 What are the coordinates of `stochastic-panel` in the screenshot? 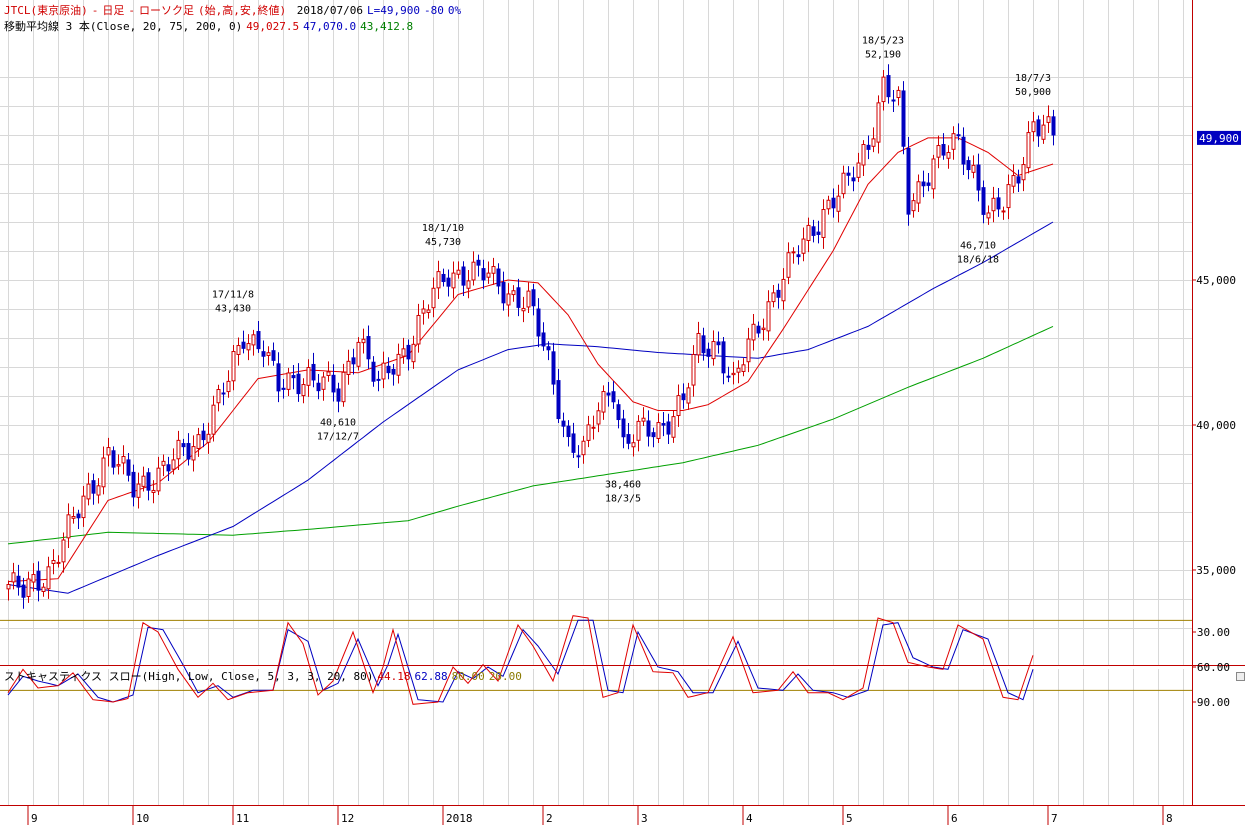 It's located at (596, 660).